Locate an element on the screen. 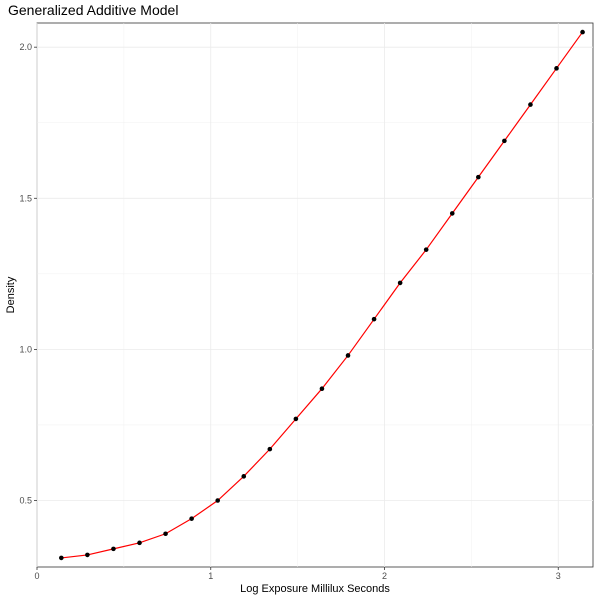  y-tick-label: 1.5 is located at coordinates (25, 198).